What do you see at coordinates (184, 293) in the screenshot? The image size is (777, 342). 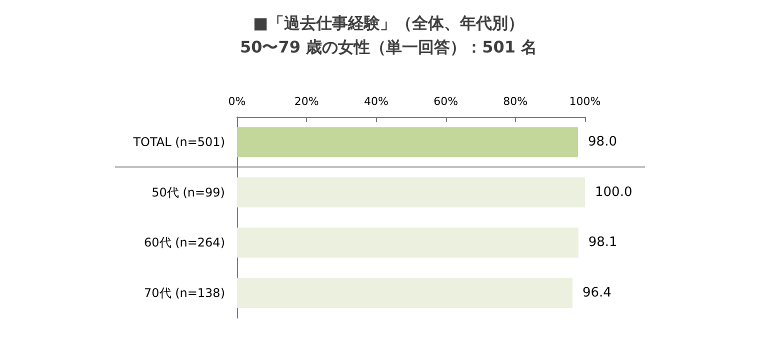 I see `y-tick-label: 70代 (n=138)` at bounding box center [184, 293].